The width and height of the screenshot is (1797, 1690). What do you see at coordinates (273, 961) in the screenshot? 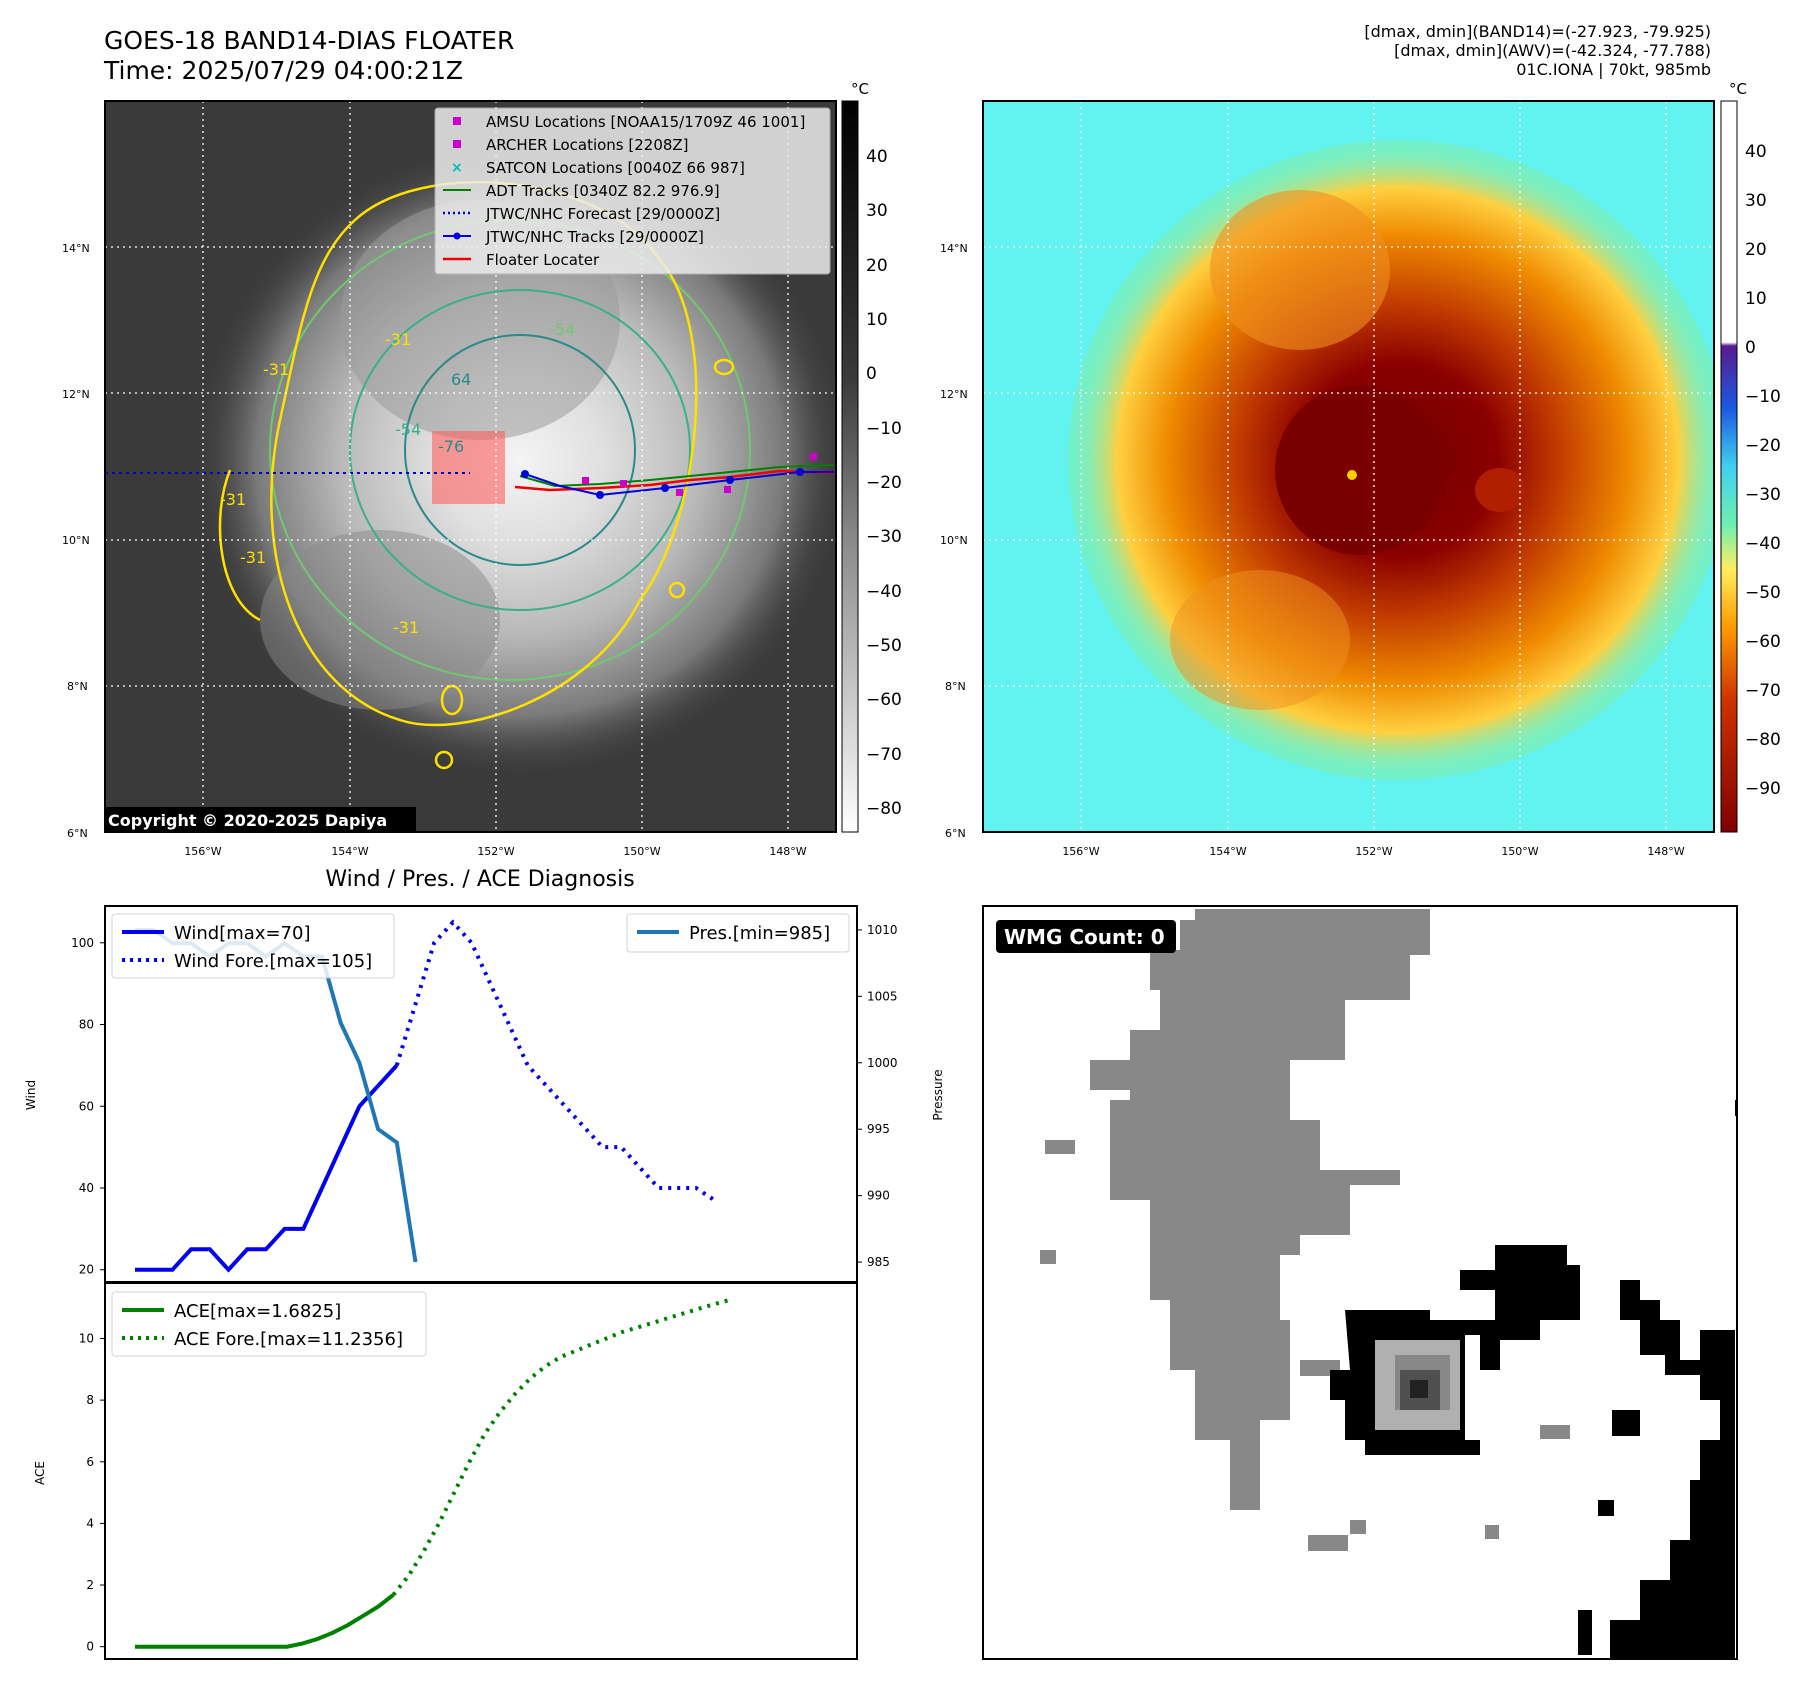
I see `legend-entry: Wind Fore.[max=105]` at bounding box center [273, 961].